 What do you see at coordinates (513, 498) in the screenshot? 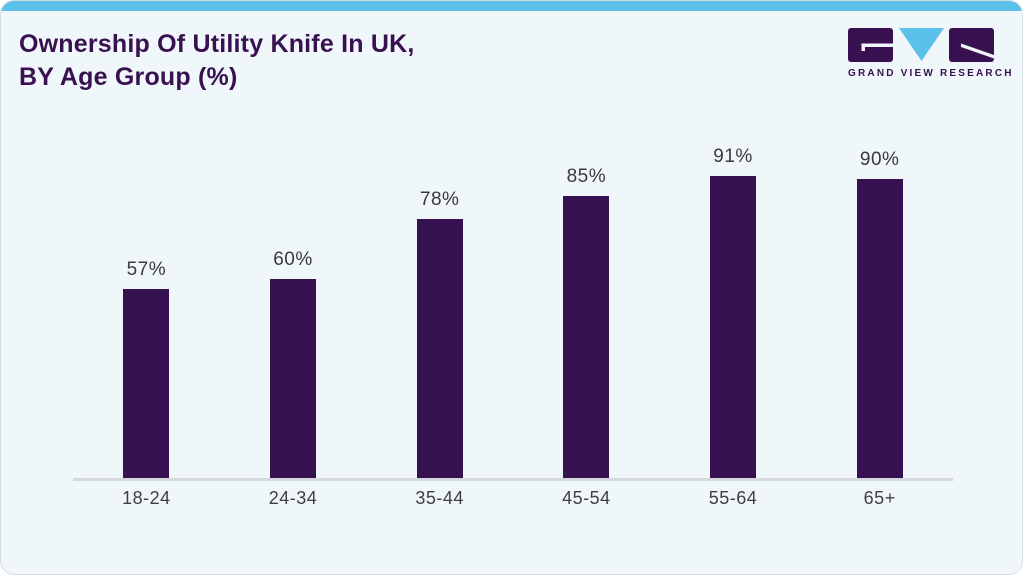
I see `x-axis-labels: 18-24 24-34 35-44 45-54 55-64 65+` at bounding box center [513, 498].